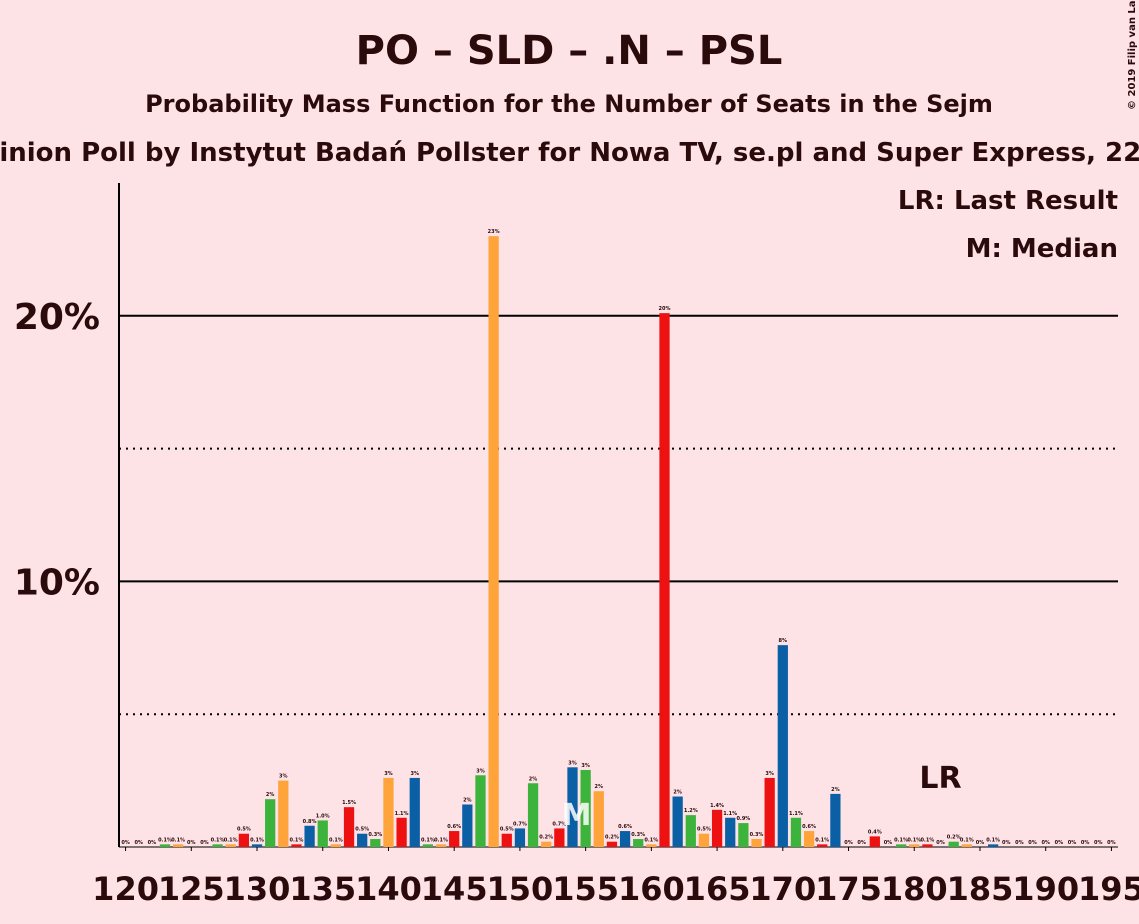 This screenshot has height=924, width=1139. What do you see at coordinates (388, 889) in the screenshot?
I see `x-tick-label: 140` at bounding box center [388, 889].